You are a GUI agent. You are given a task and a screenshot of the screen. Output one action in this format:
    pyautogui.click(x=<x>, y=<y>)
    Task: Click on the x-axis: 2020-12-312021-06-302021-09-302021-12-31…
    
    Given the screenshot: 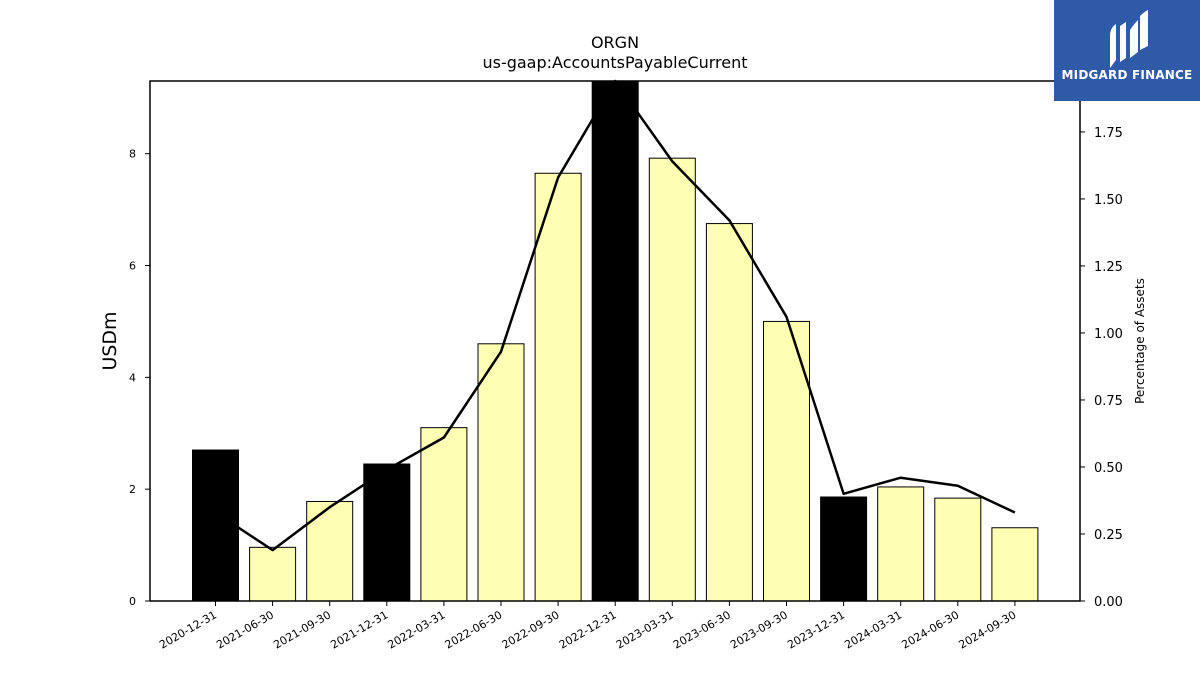 What is the action you would take?
    pyautogui.click(x=587, y=626)
    